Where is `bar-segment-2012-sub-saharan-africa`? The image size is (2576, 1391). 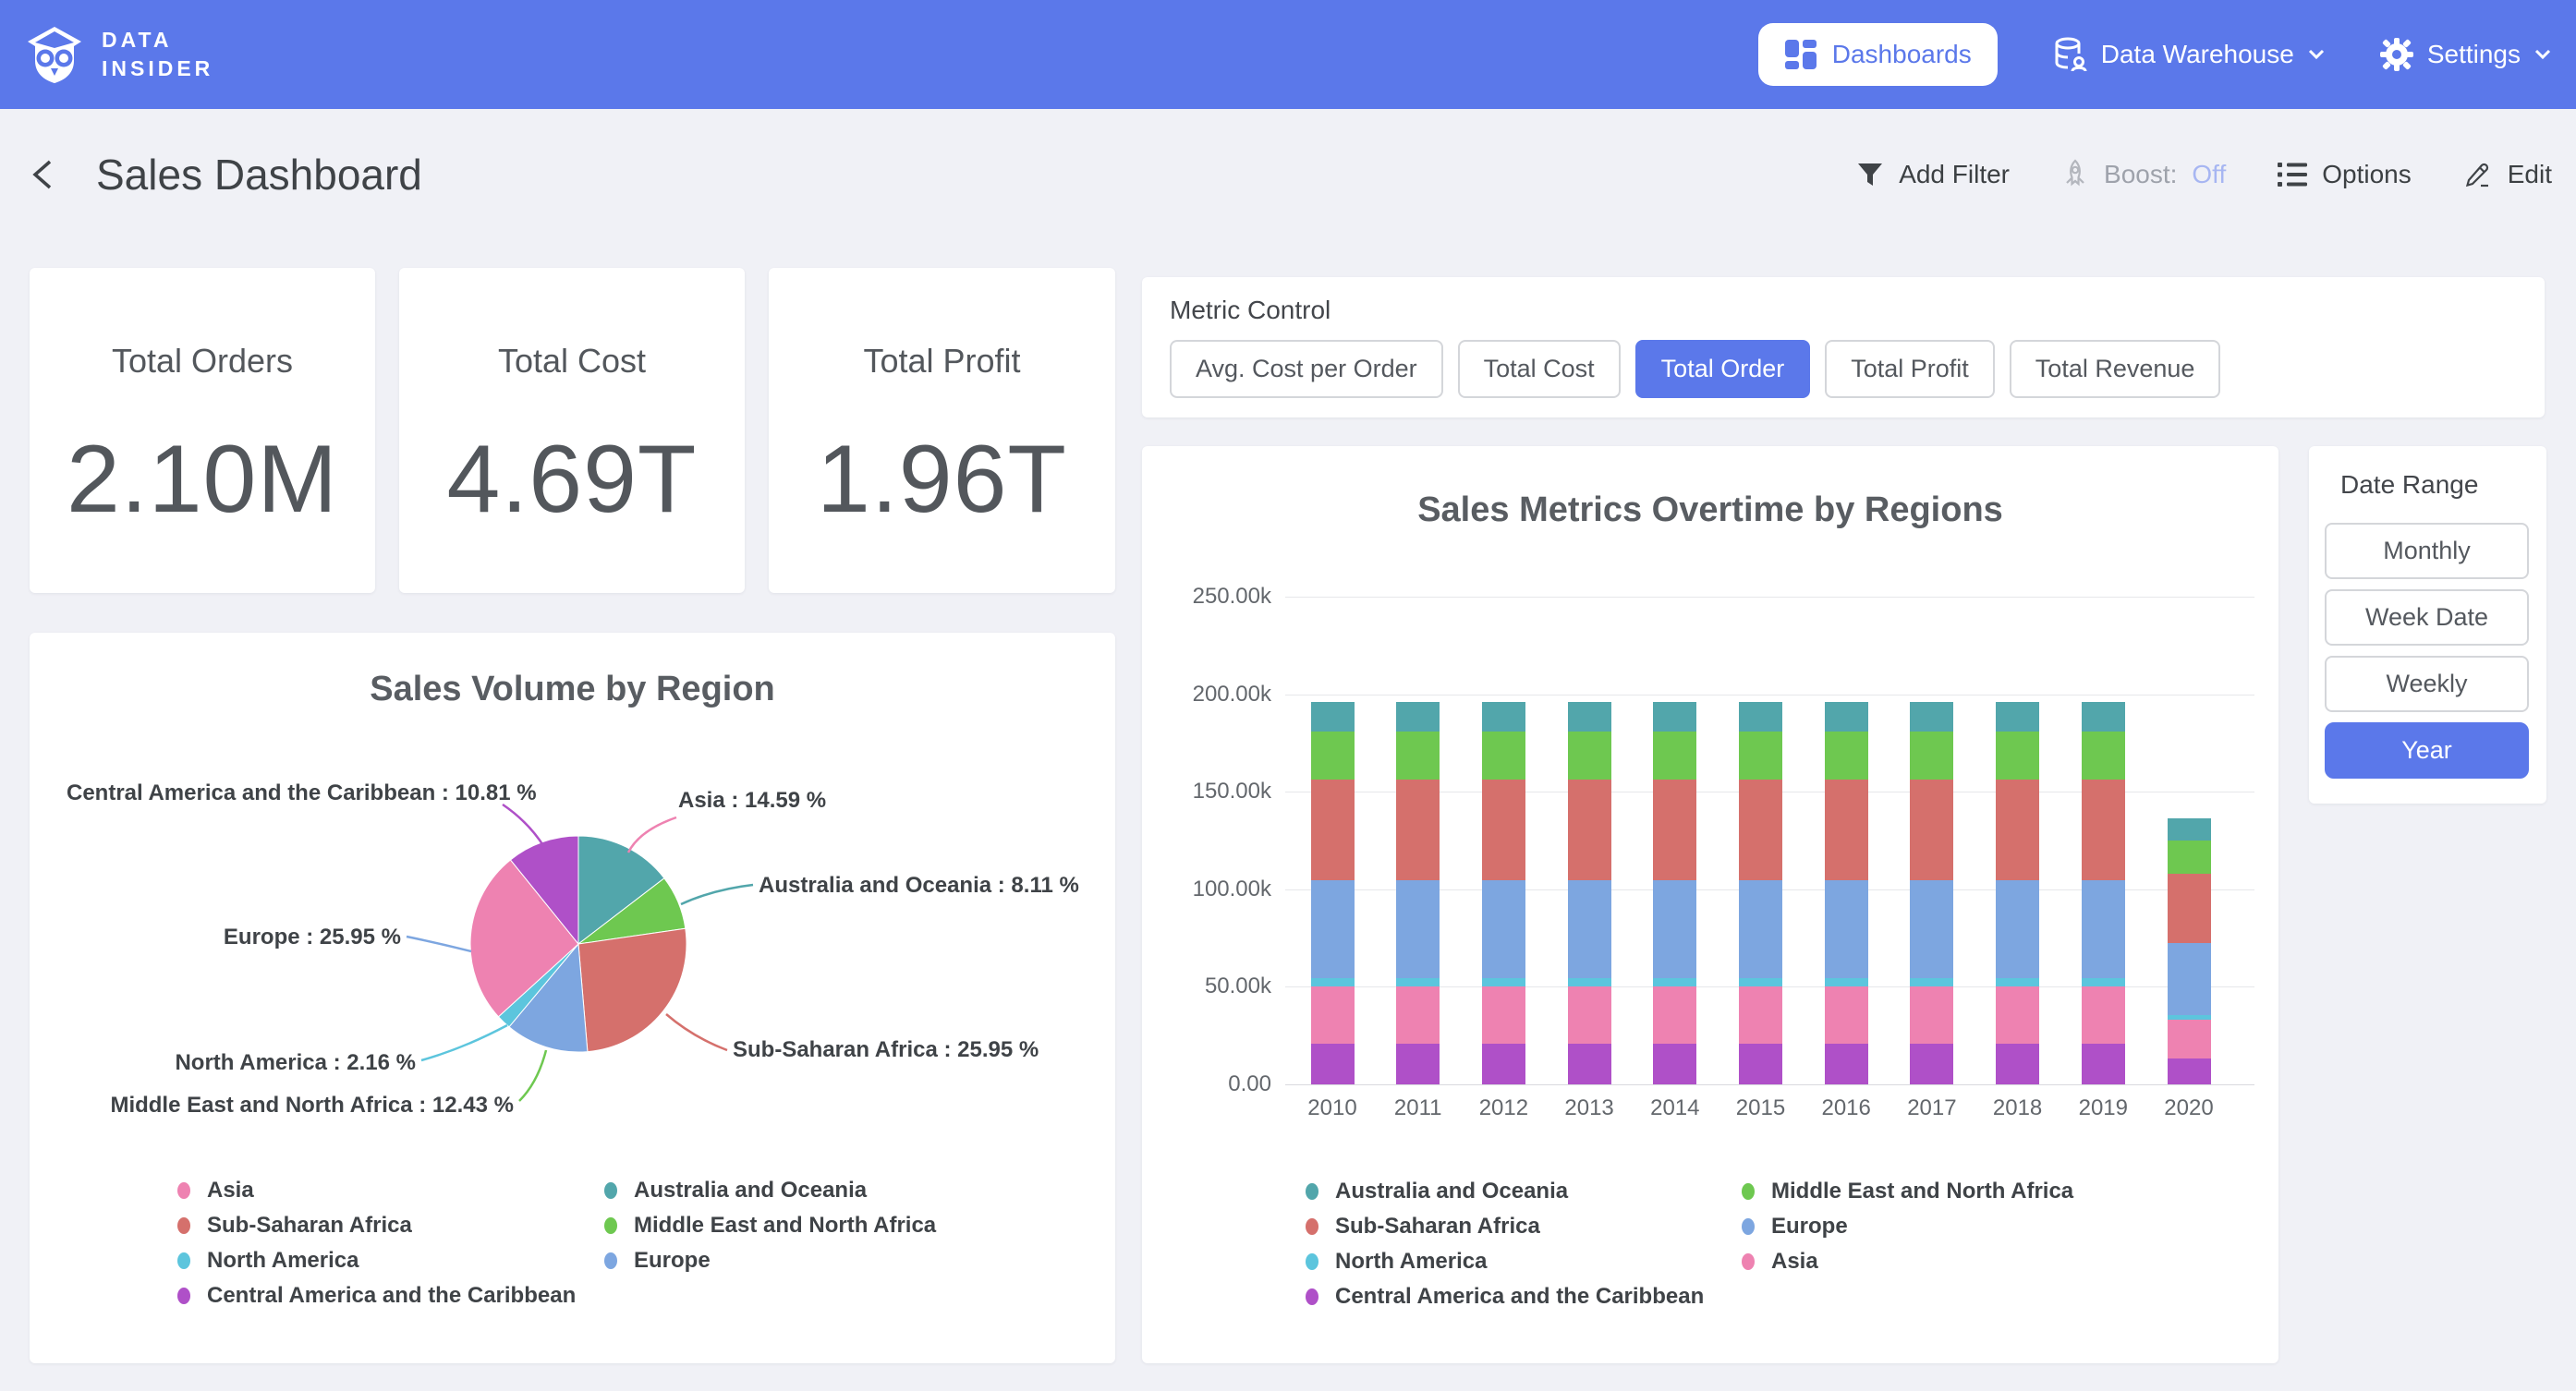 bar-segment-2012-sub-saharan-africa is located at coordinates (1503, 830).